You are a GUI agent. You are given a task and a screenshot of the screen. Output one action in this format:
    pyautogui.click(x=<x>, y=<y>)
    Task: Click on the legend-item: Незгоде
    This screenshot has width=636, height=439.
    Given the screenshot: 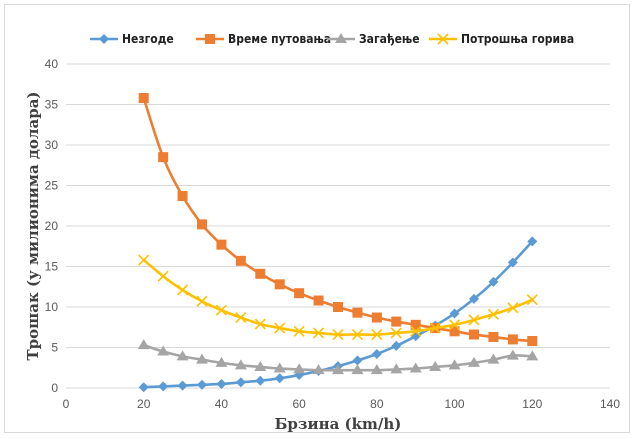 What is the action you would take?
    pyautogui.click(x=132, y=39)
    